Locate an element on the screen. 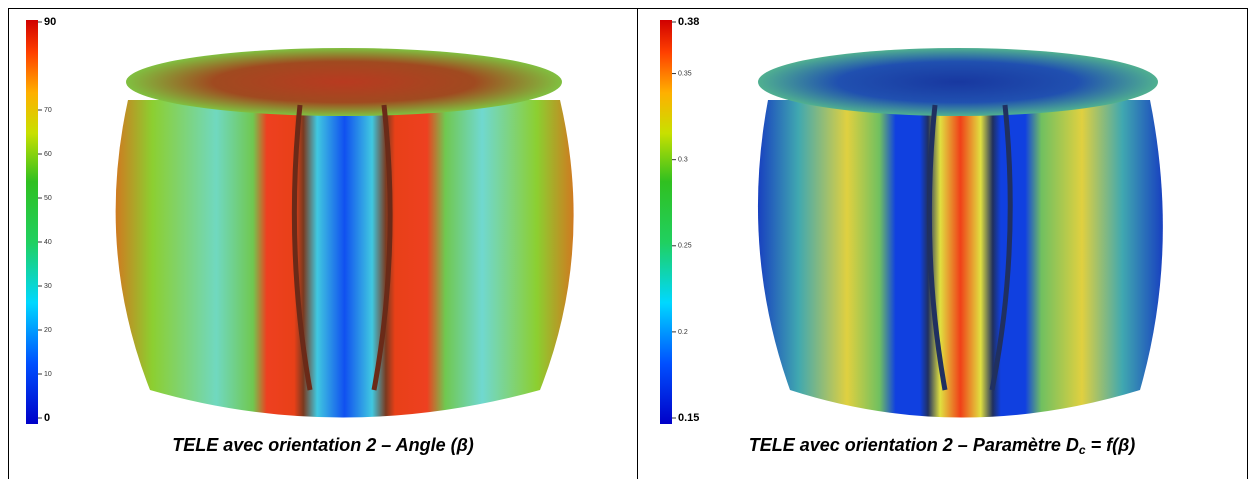  colorbar-tick-label: 10 is located at coordinates (48, 374).